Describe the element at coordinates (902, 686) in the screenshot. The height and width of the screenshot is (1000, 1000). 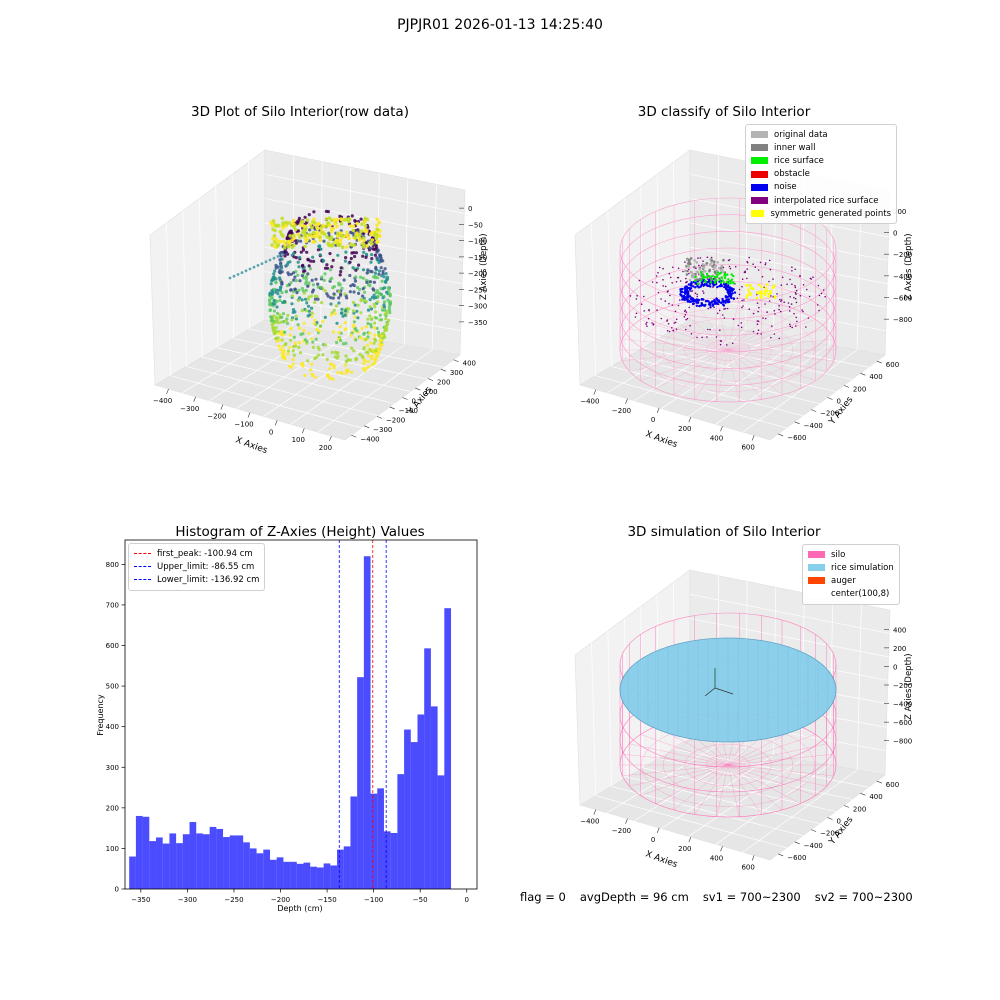
I see `z-tick-label: −200` at that location.